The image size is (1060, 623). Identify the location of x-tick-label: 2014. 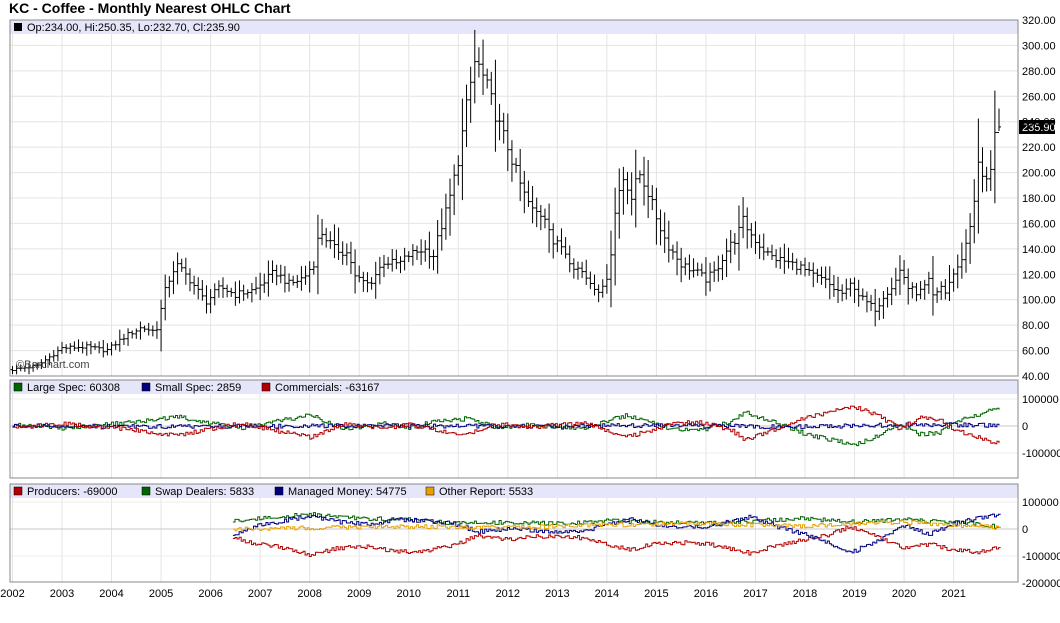
(607, 594).